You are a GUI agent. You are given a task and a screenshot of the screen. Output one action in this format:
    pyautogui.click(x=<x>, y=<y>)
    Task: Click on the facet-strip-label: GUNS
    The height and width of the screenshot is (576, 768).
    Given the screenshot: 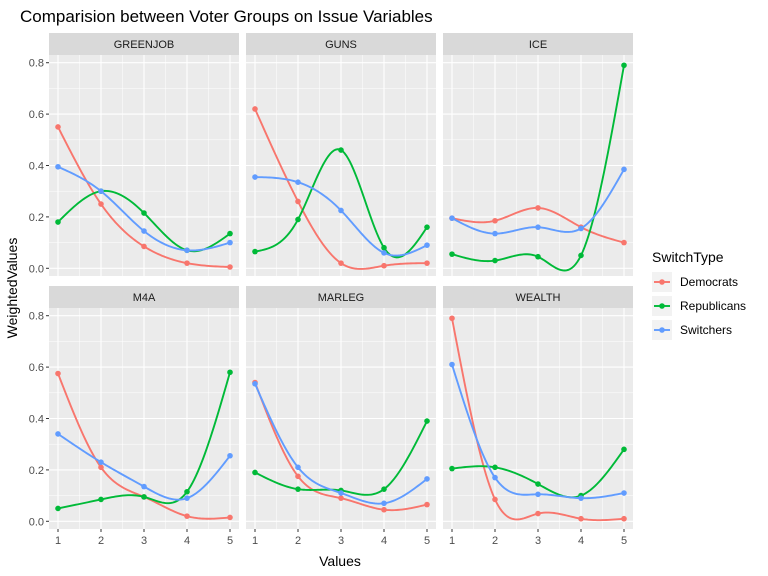 What is the action you would take?
    pyautogui.click(x=341, y=45)
    